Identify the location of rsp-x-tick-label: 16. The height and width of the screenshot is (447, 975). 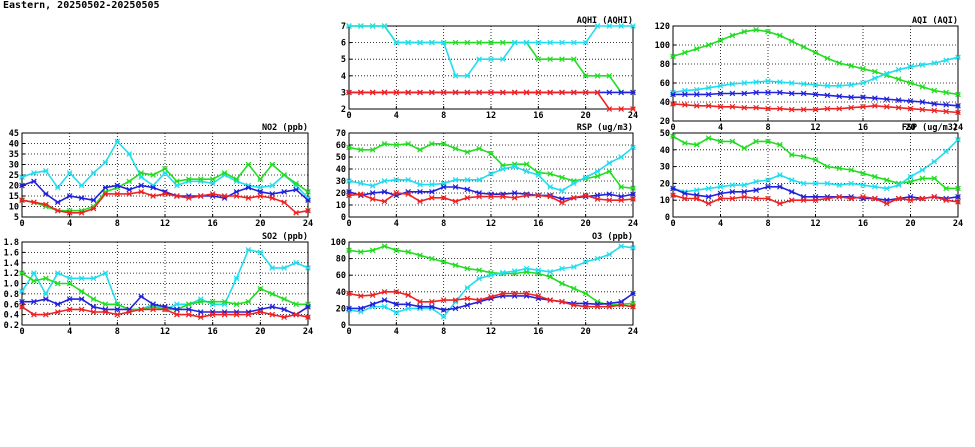
(538, 224).